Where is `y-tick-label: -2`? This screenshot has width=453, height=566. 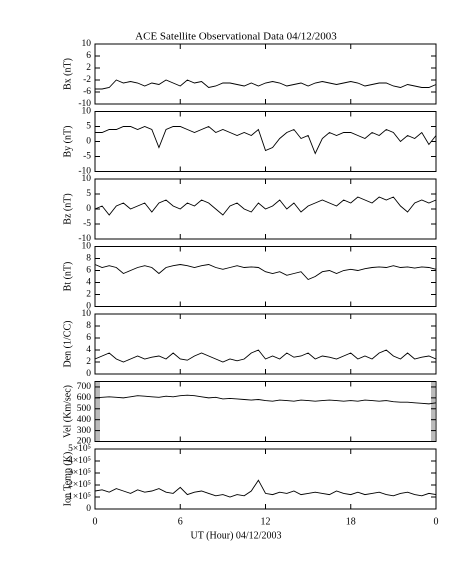 y-tick-label: -2 is located at coordinates (87, 80).